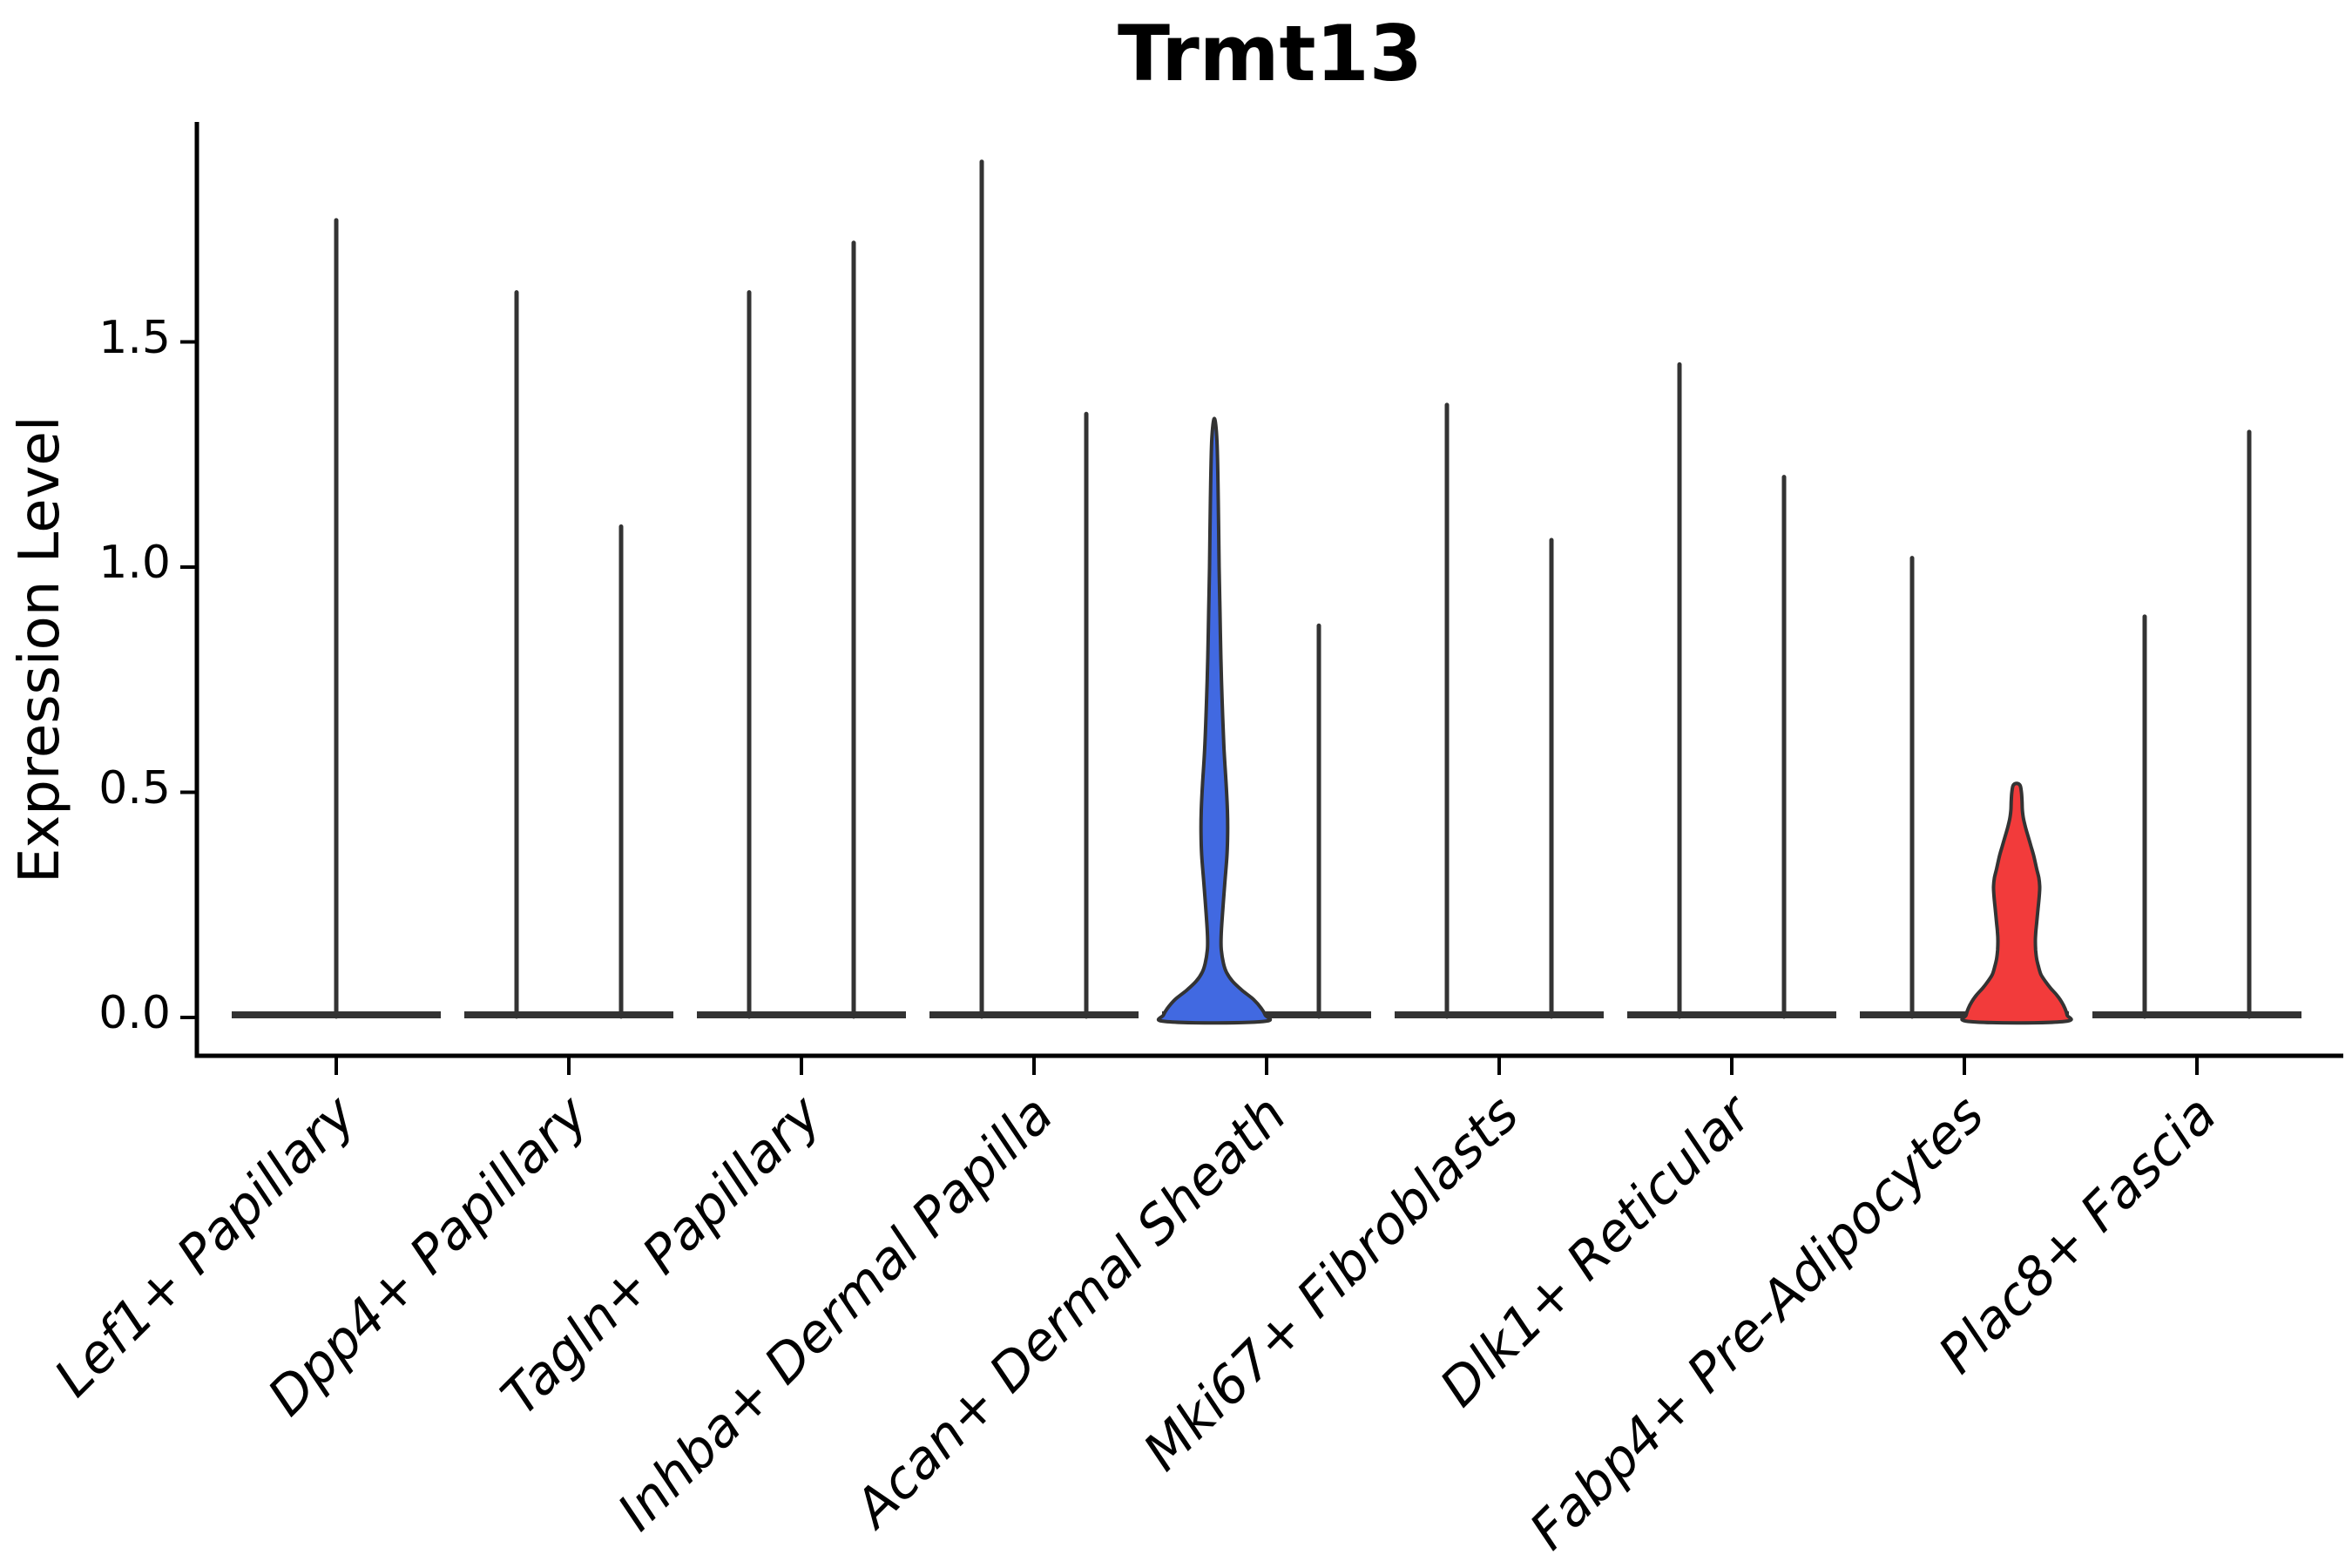 This screenshot has width=2352, height=1568. Describe the element at coordinates (1270, 53) in the screenshot. I see `chart-title: Trmt13` at that location.